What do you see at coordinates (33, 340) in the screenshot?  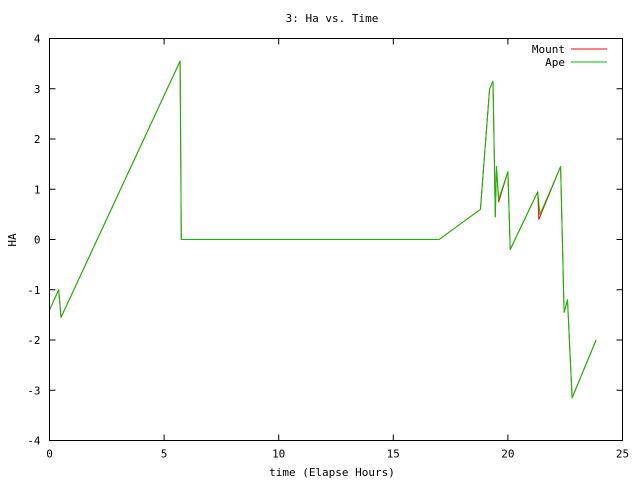 I see `y-tick-label: -2` at bounding box center [33, 340].